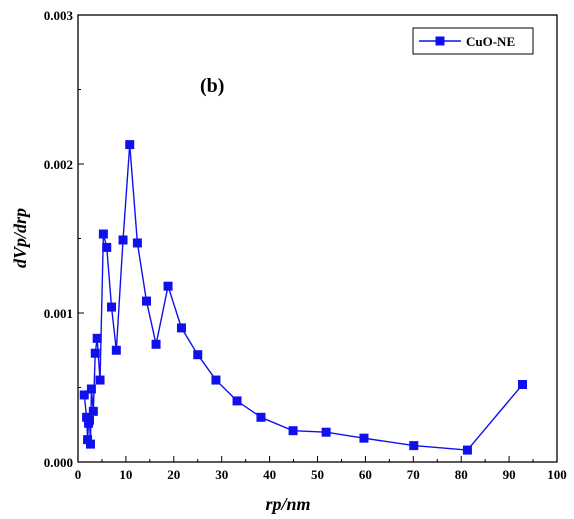  What do you see at coordinates (20, 238) in the screenshot?
I see `y-axis-title: dVp/drp` at bounding box center [20, 238].